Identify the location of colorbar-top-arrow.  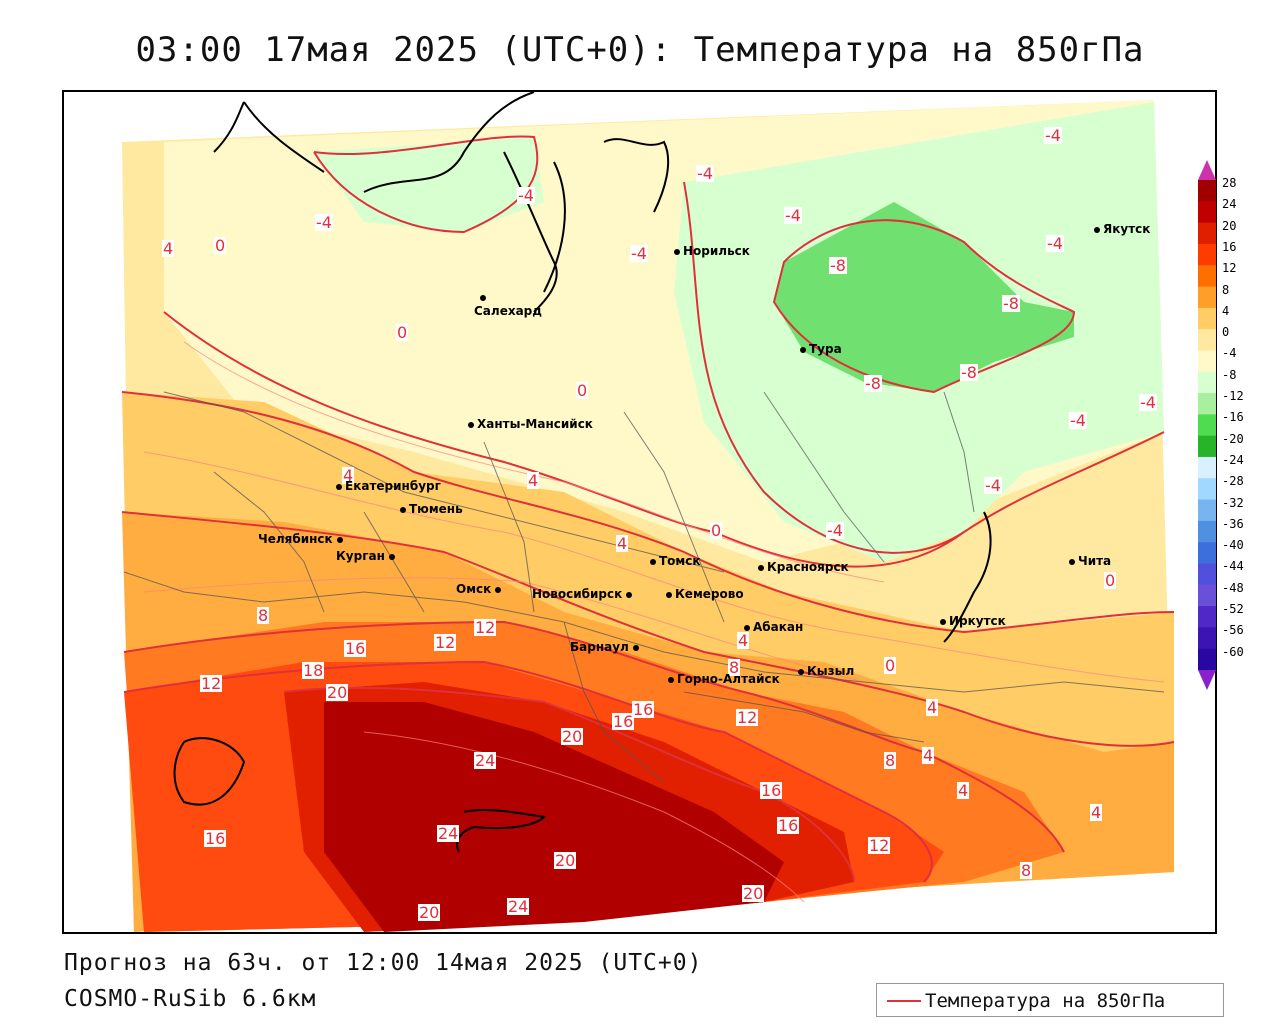
(1207, 170).